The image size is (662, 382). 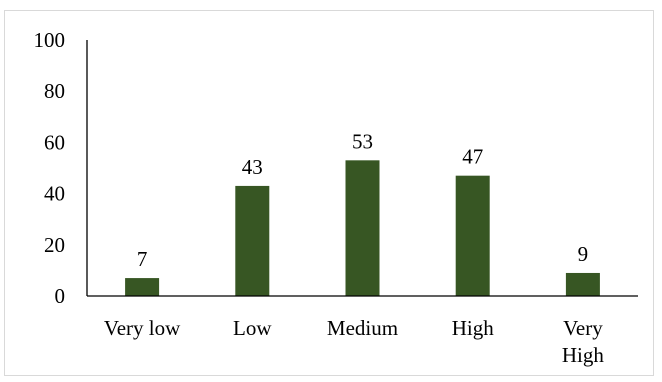 What do you see at coordinates (583, 254) in the screenshot?
I see `data-label: 9` at bounding box center [583, 254].